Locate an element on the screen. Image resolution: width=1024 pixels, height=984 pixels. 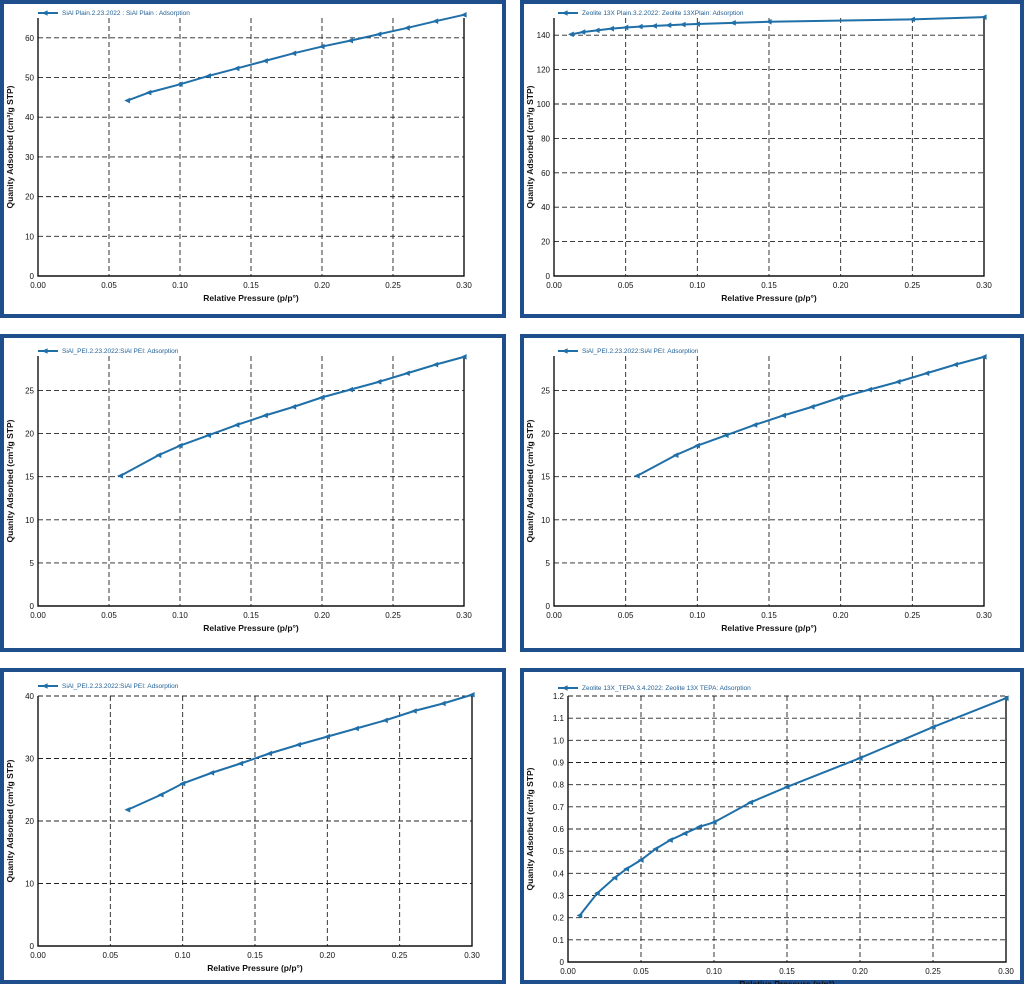
x-tick-label: 0.20 is located at coordinates (322, 285).